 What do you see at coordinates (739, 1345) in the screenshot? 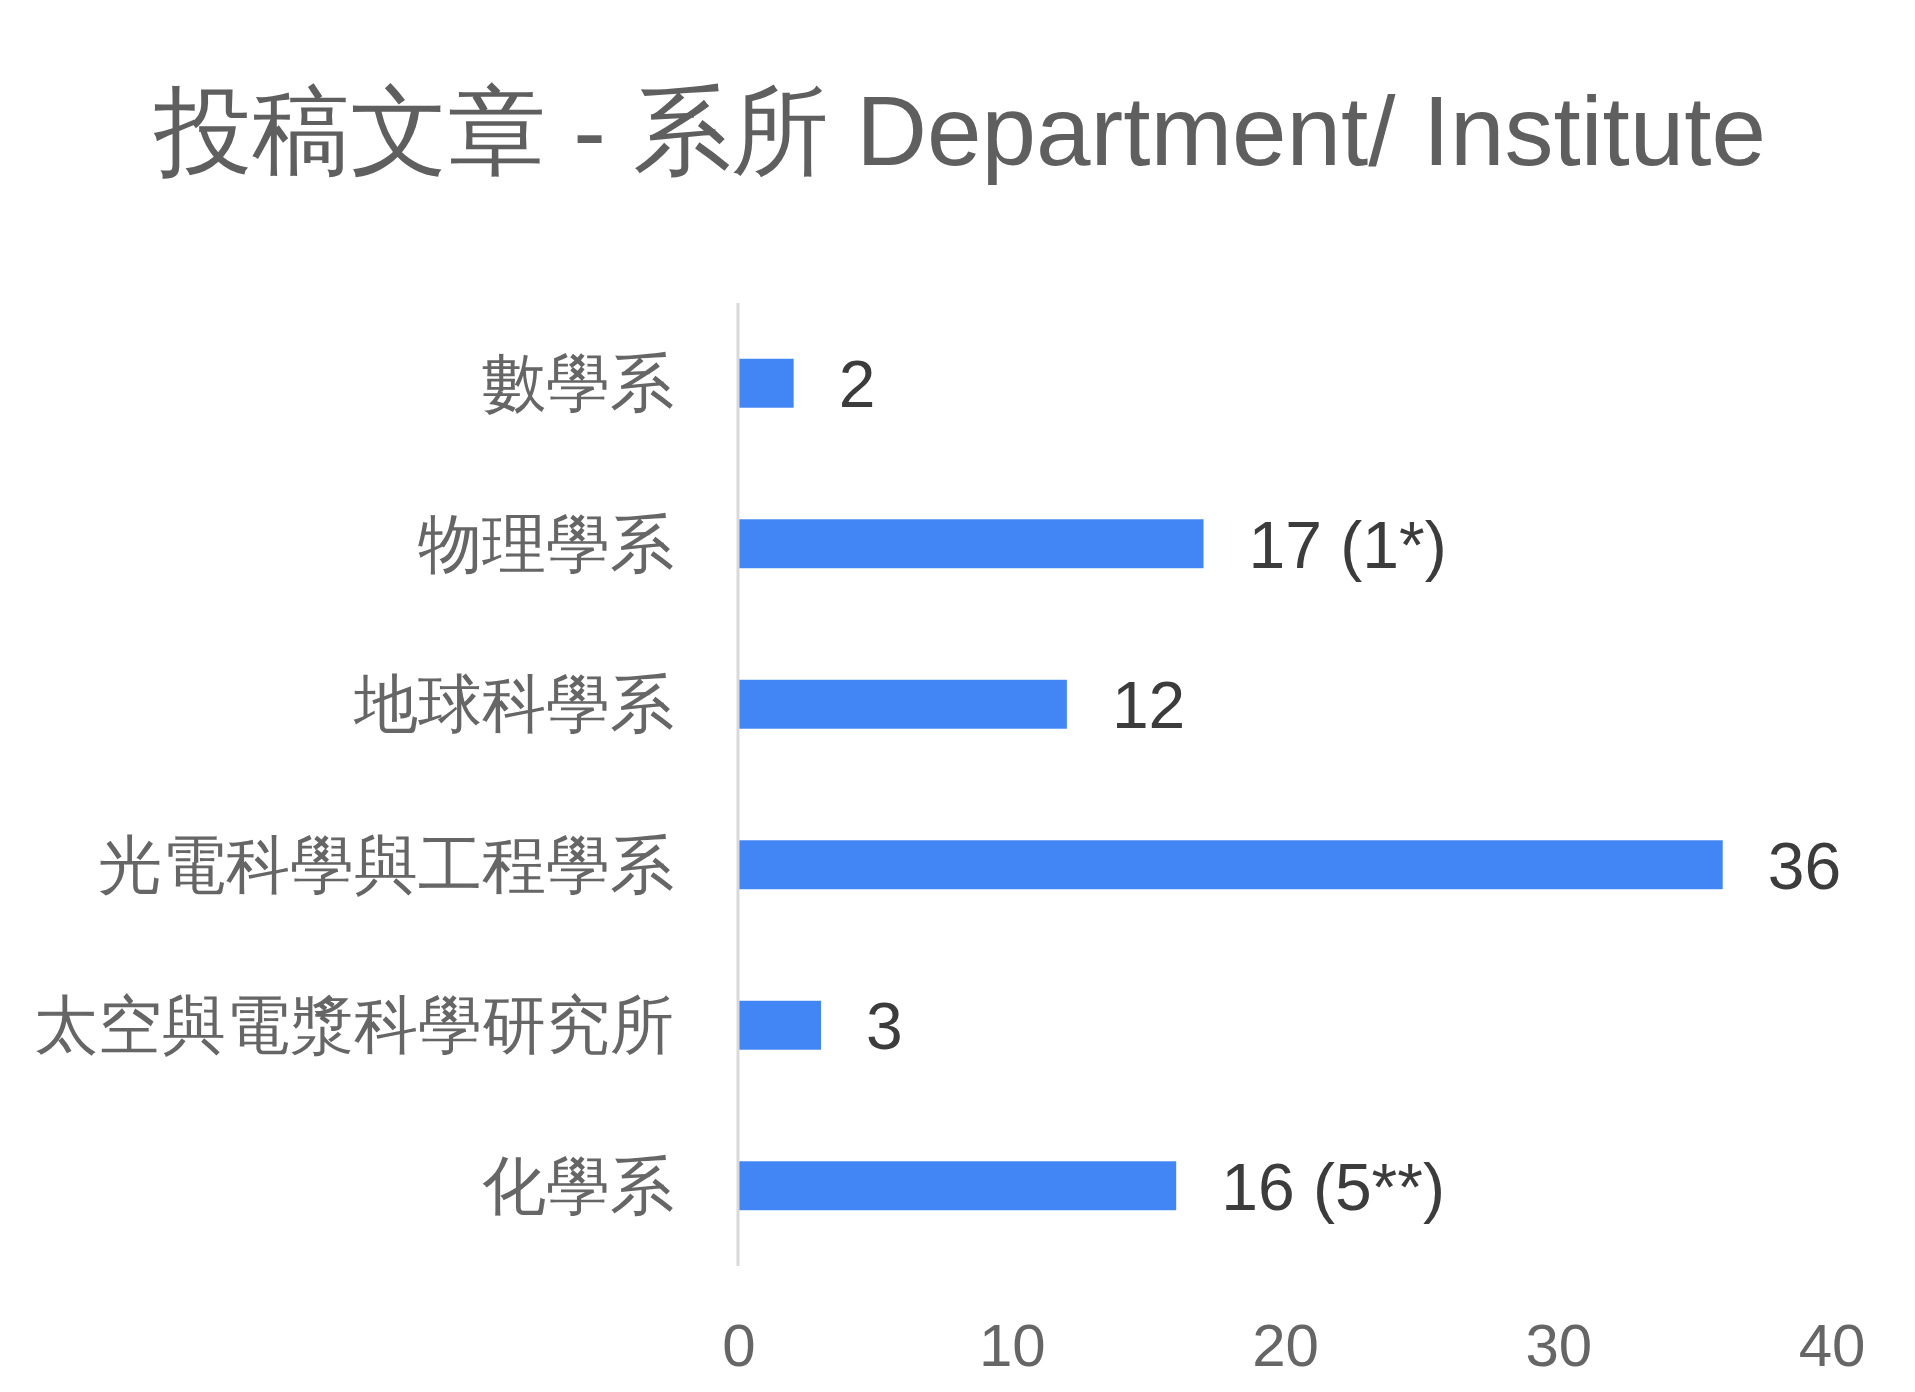
I see `x-tick-label: 0` at bounding box center [739, 1345].